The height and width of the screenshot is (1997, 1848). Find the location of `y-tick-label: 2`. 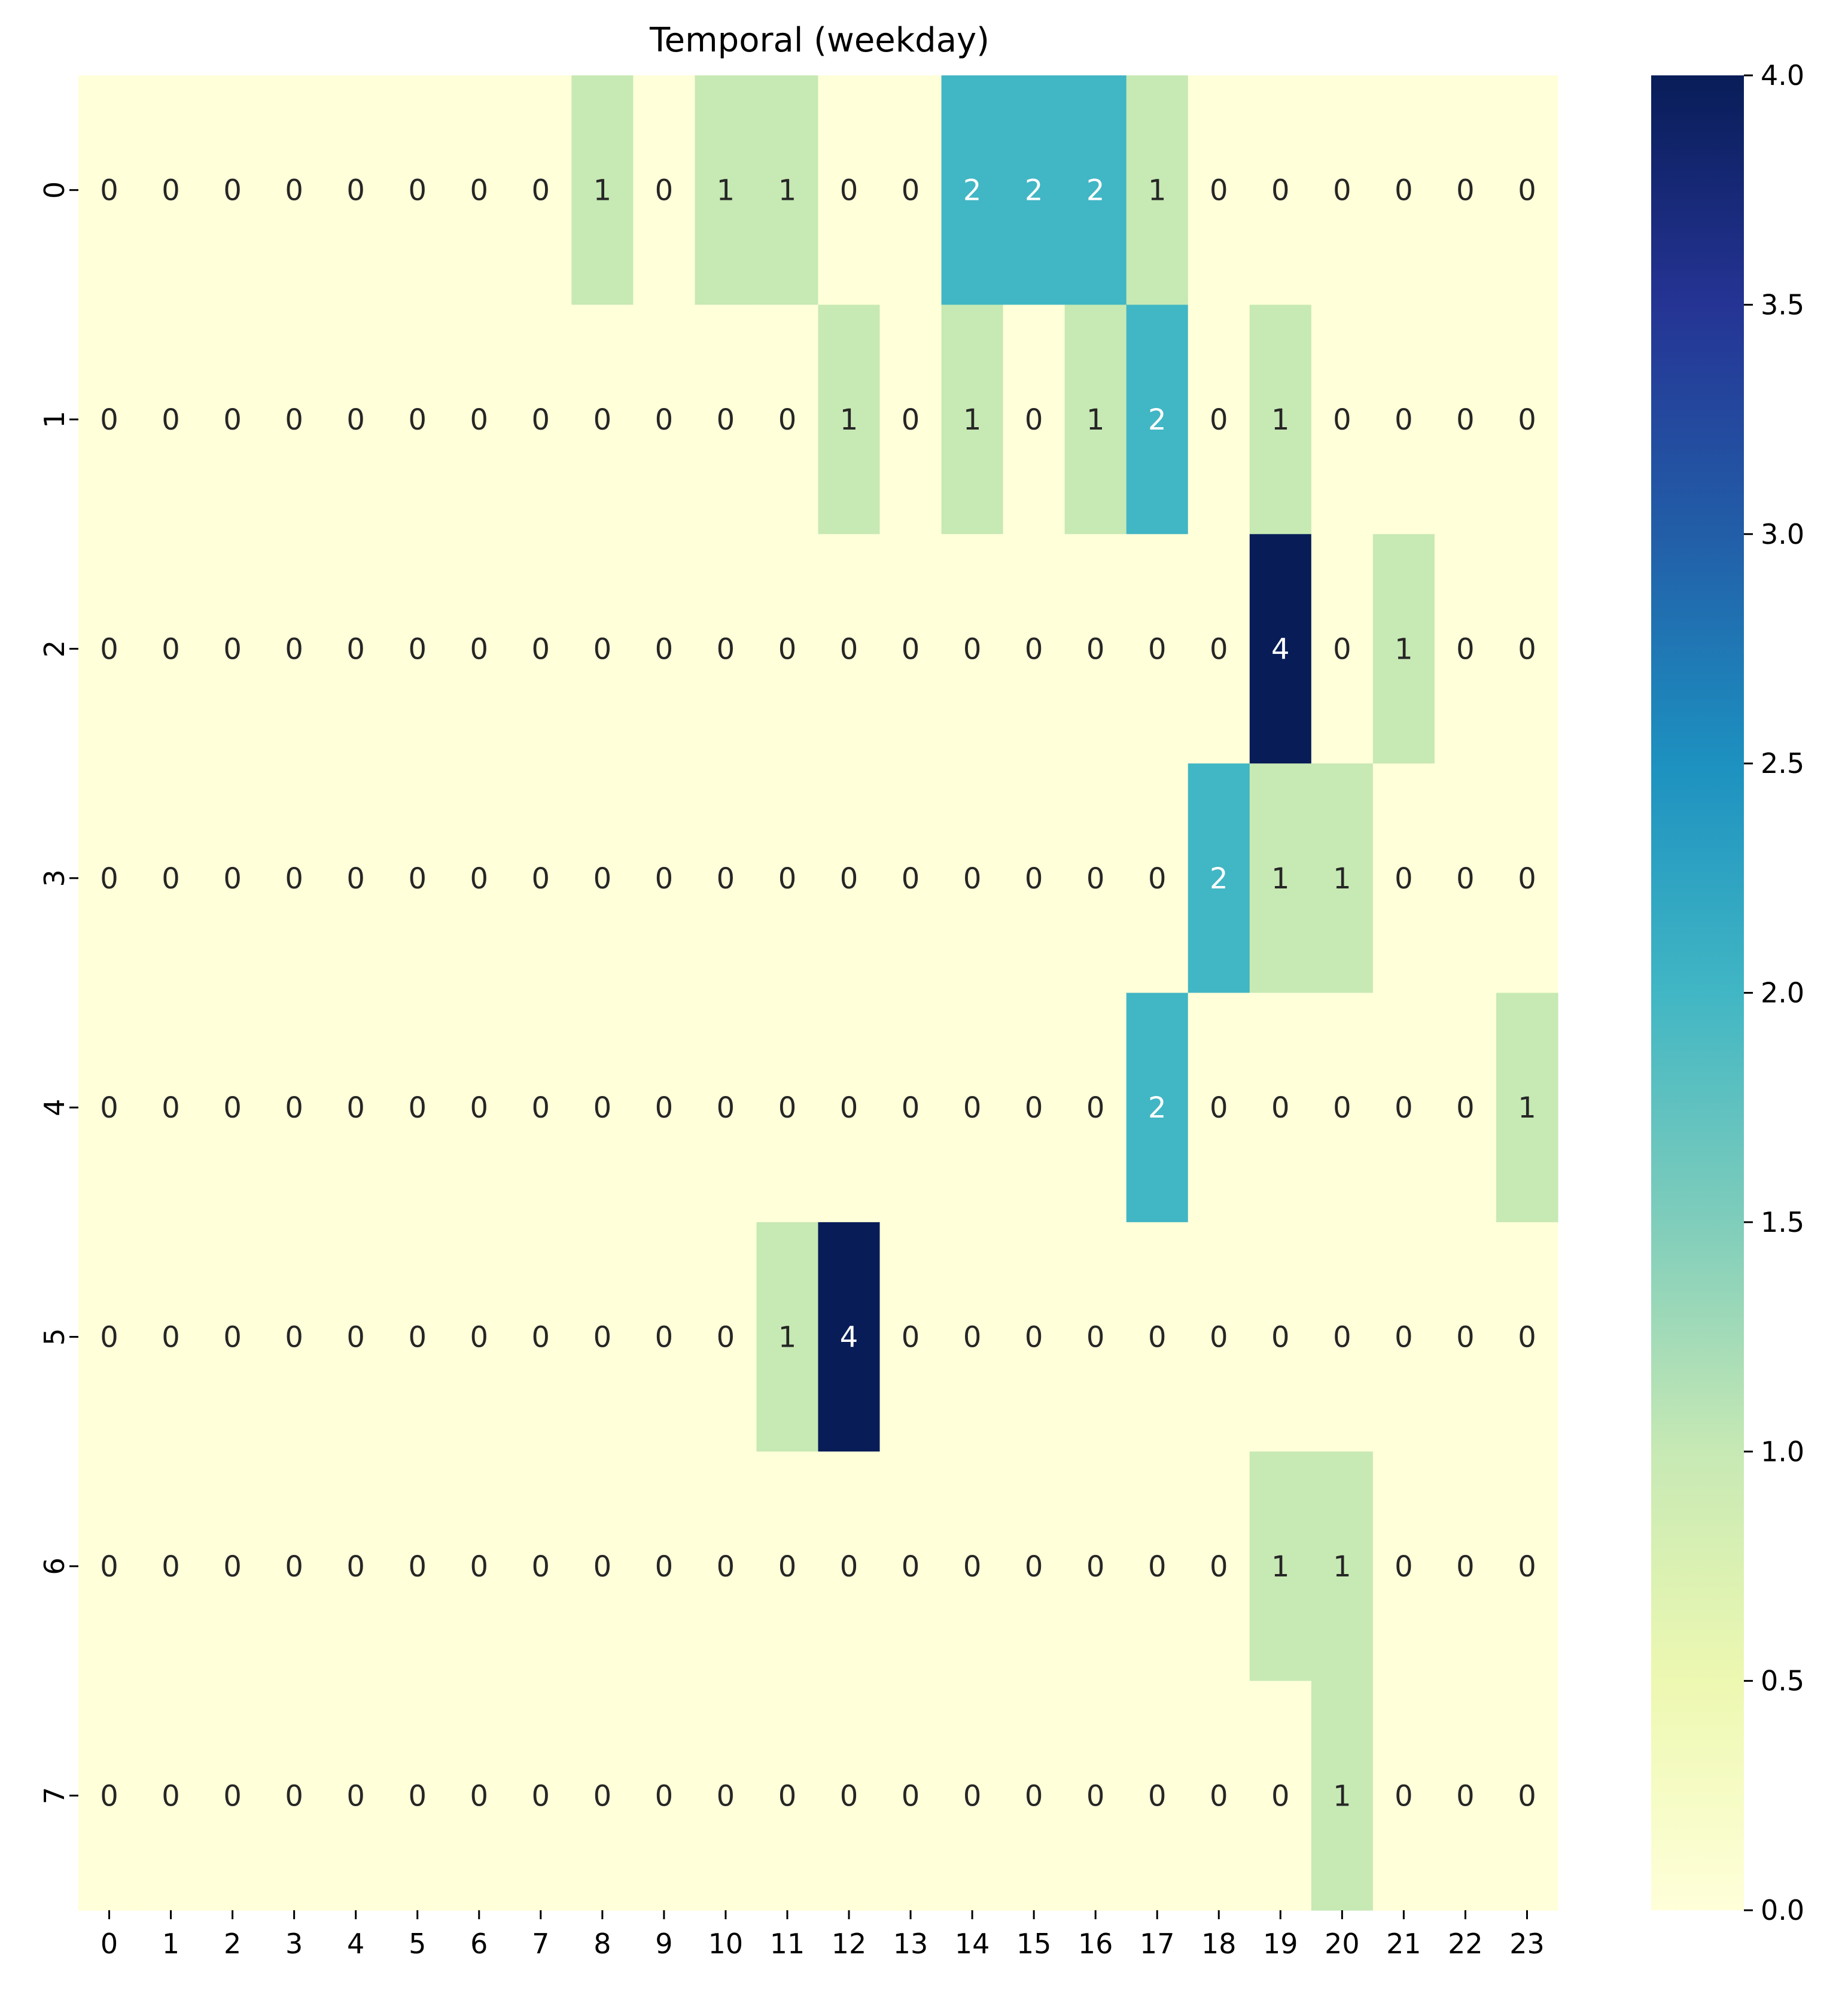

y-tick-label: 2 is located at coordinates (54, 648).